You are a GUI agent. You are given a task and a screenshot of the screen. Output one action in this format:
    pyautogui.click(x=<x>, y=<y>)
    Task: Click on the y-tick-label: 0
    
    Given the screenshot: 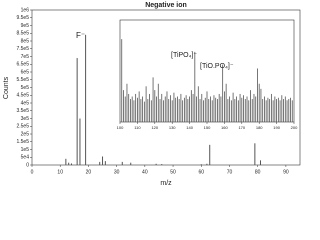 What is the action you would take?
    pyautogui.click(x=27, y=165)
    